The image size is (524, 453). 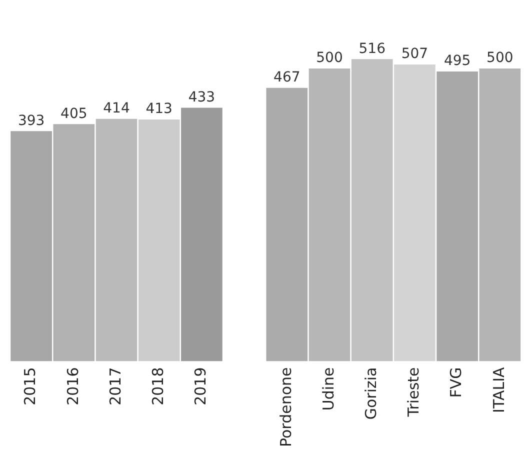 I want to click on x-tick-label: Trieste, so click(x=413, y=392).